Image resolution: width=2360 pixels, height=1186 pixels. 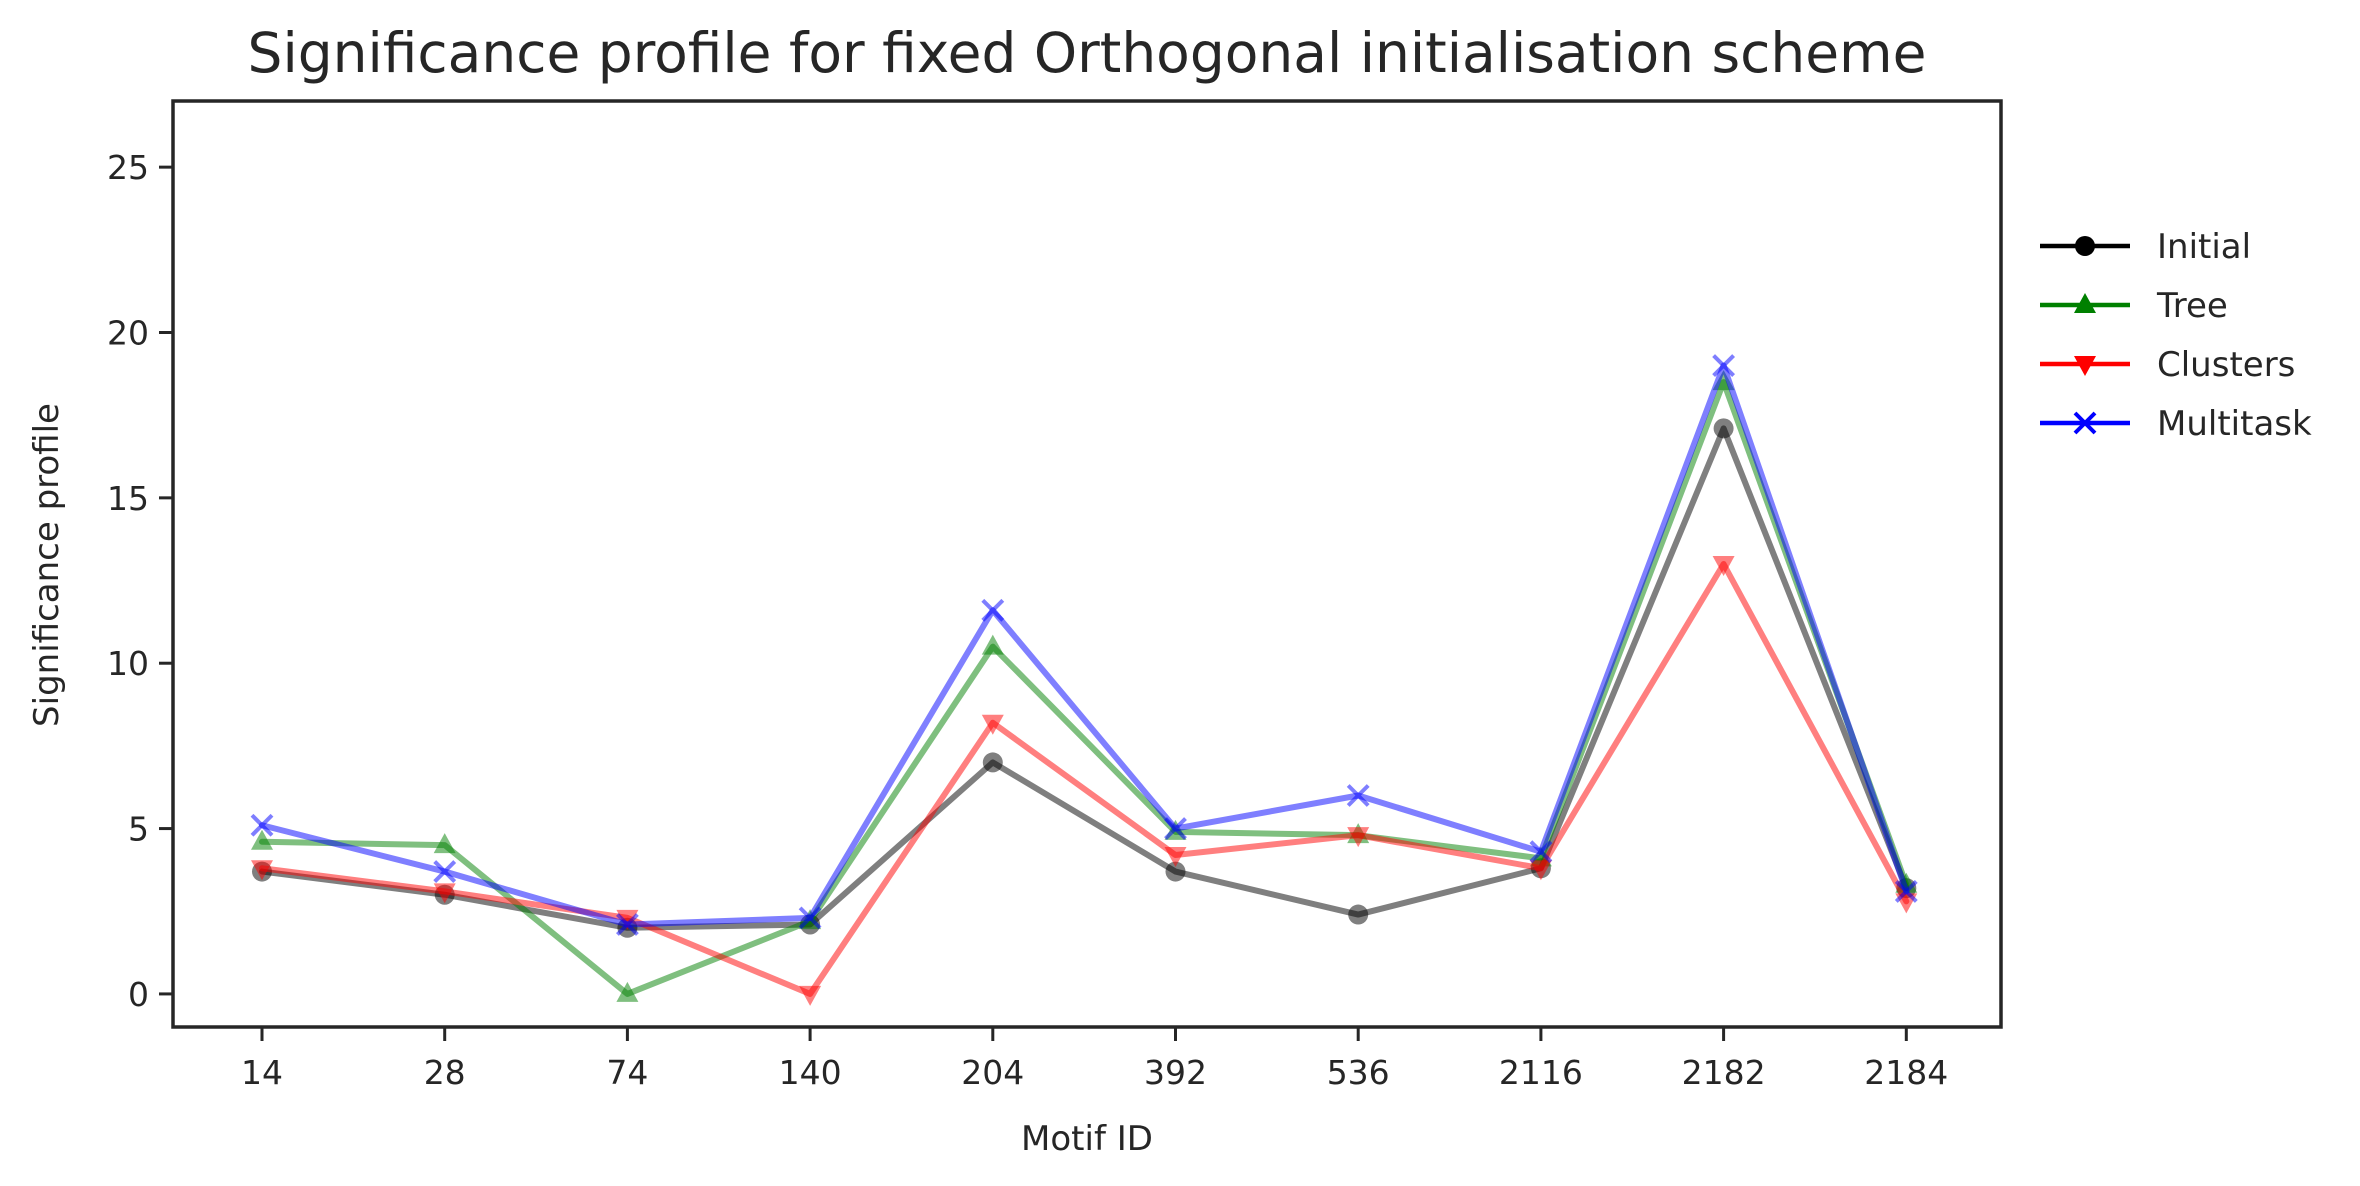 What do you see at coordinates (2192, 306) in the screenshot?
I see `legend-label-tree: Tree` at bounding box center [2192, 306].